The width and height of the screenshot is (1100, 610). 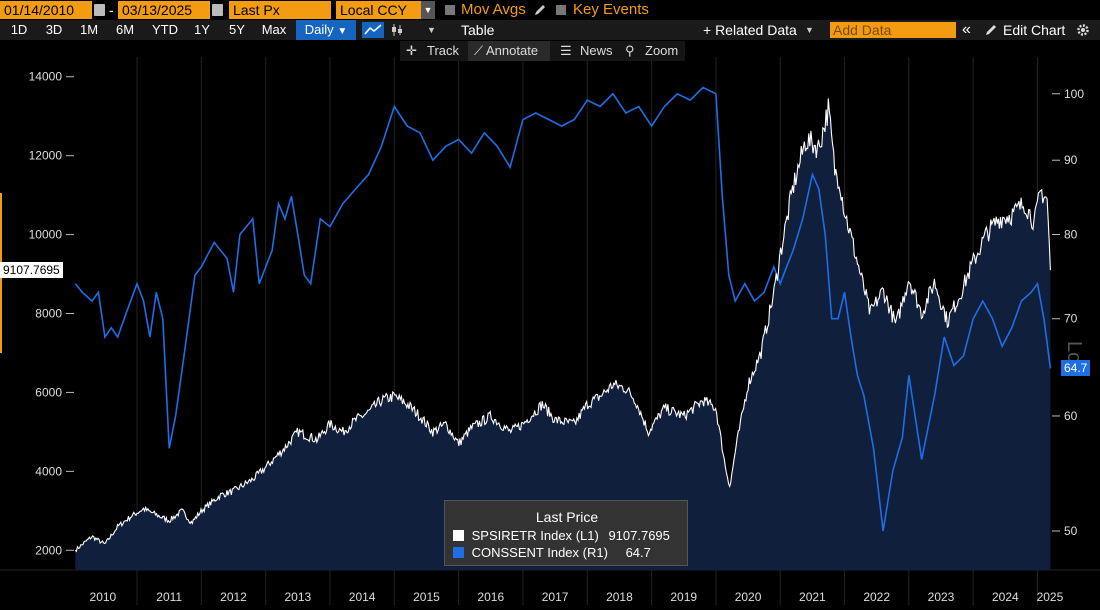 What do you see at coordinates (478, 30) in the screenshot?
I see `table-view-button: Table` at bounding box center [478, 30].